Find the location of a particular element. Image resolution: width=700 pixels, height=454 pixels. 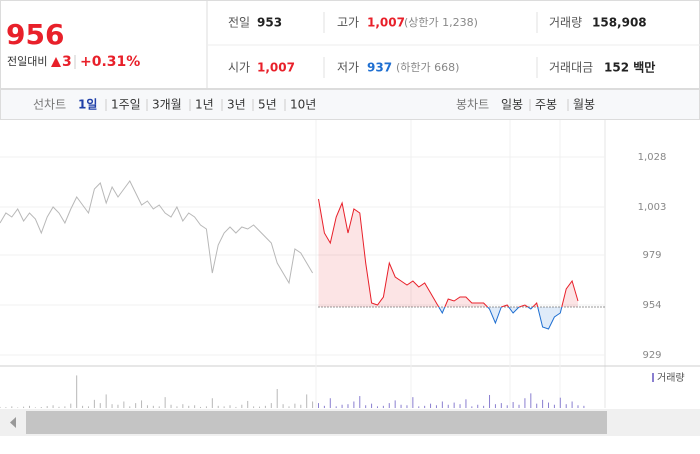

y-tick-label: 1,003 is located at coordinates (652, 207).